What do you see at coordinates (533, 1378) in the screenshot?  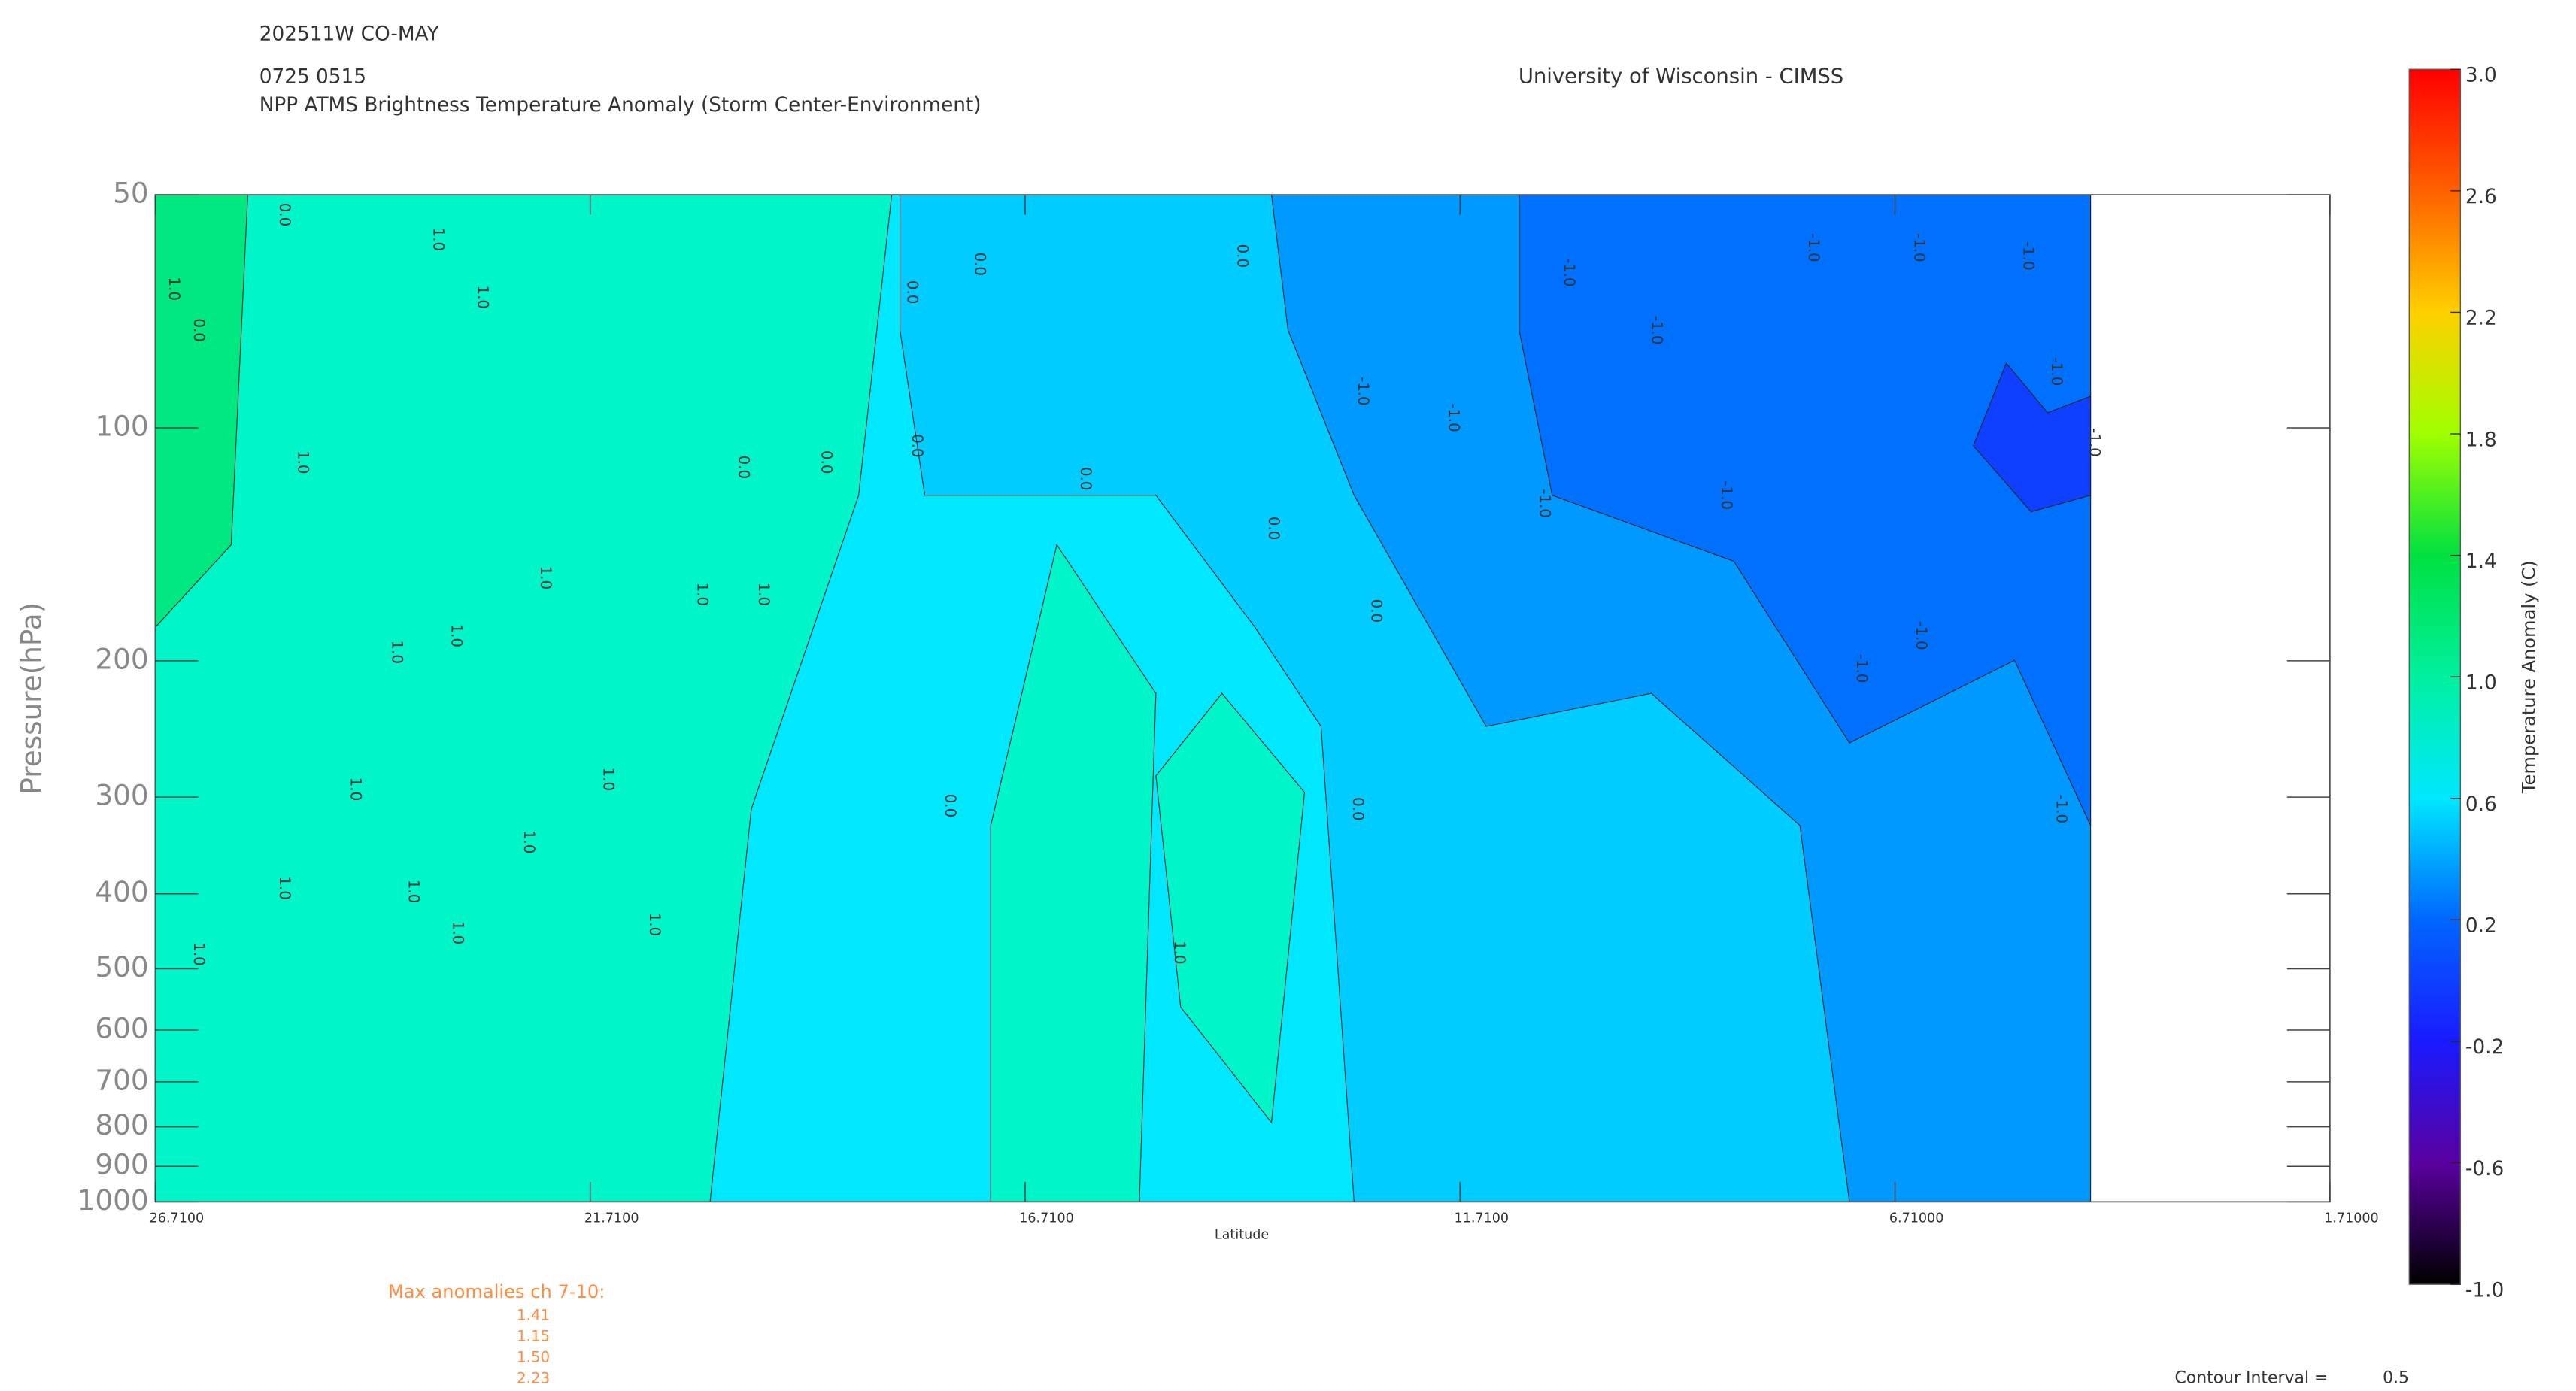 I see `max-anomaly: 2.23` at bounding box center [533, 1378].